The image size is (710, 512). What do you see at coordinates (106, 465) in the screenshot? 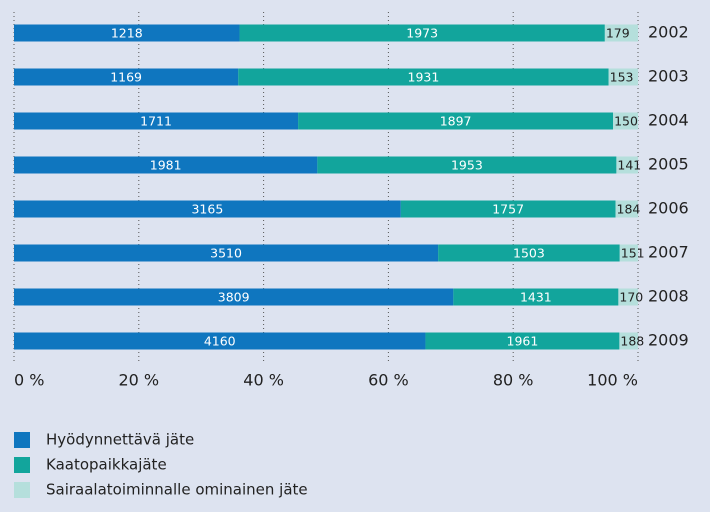
I see `legend-label: Kaatopaikkajäte` at bounding box center [106, 465].